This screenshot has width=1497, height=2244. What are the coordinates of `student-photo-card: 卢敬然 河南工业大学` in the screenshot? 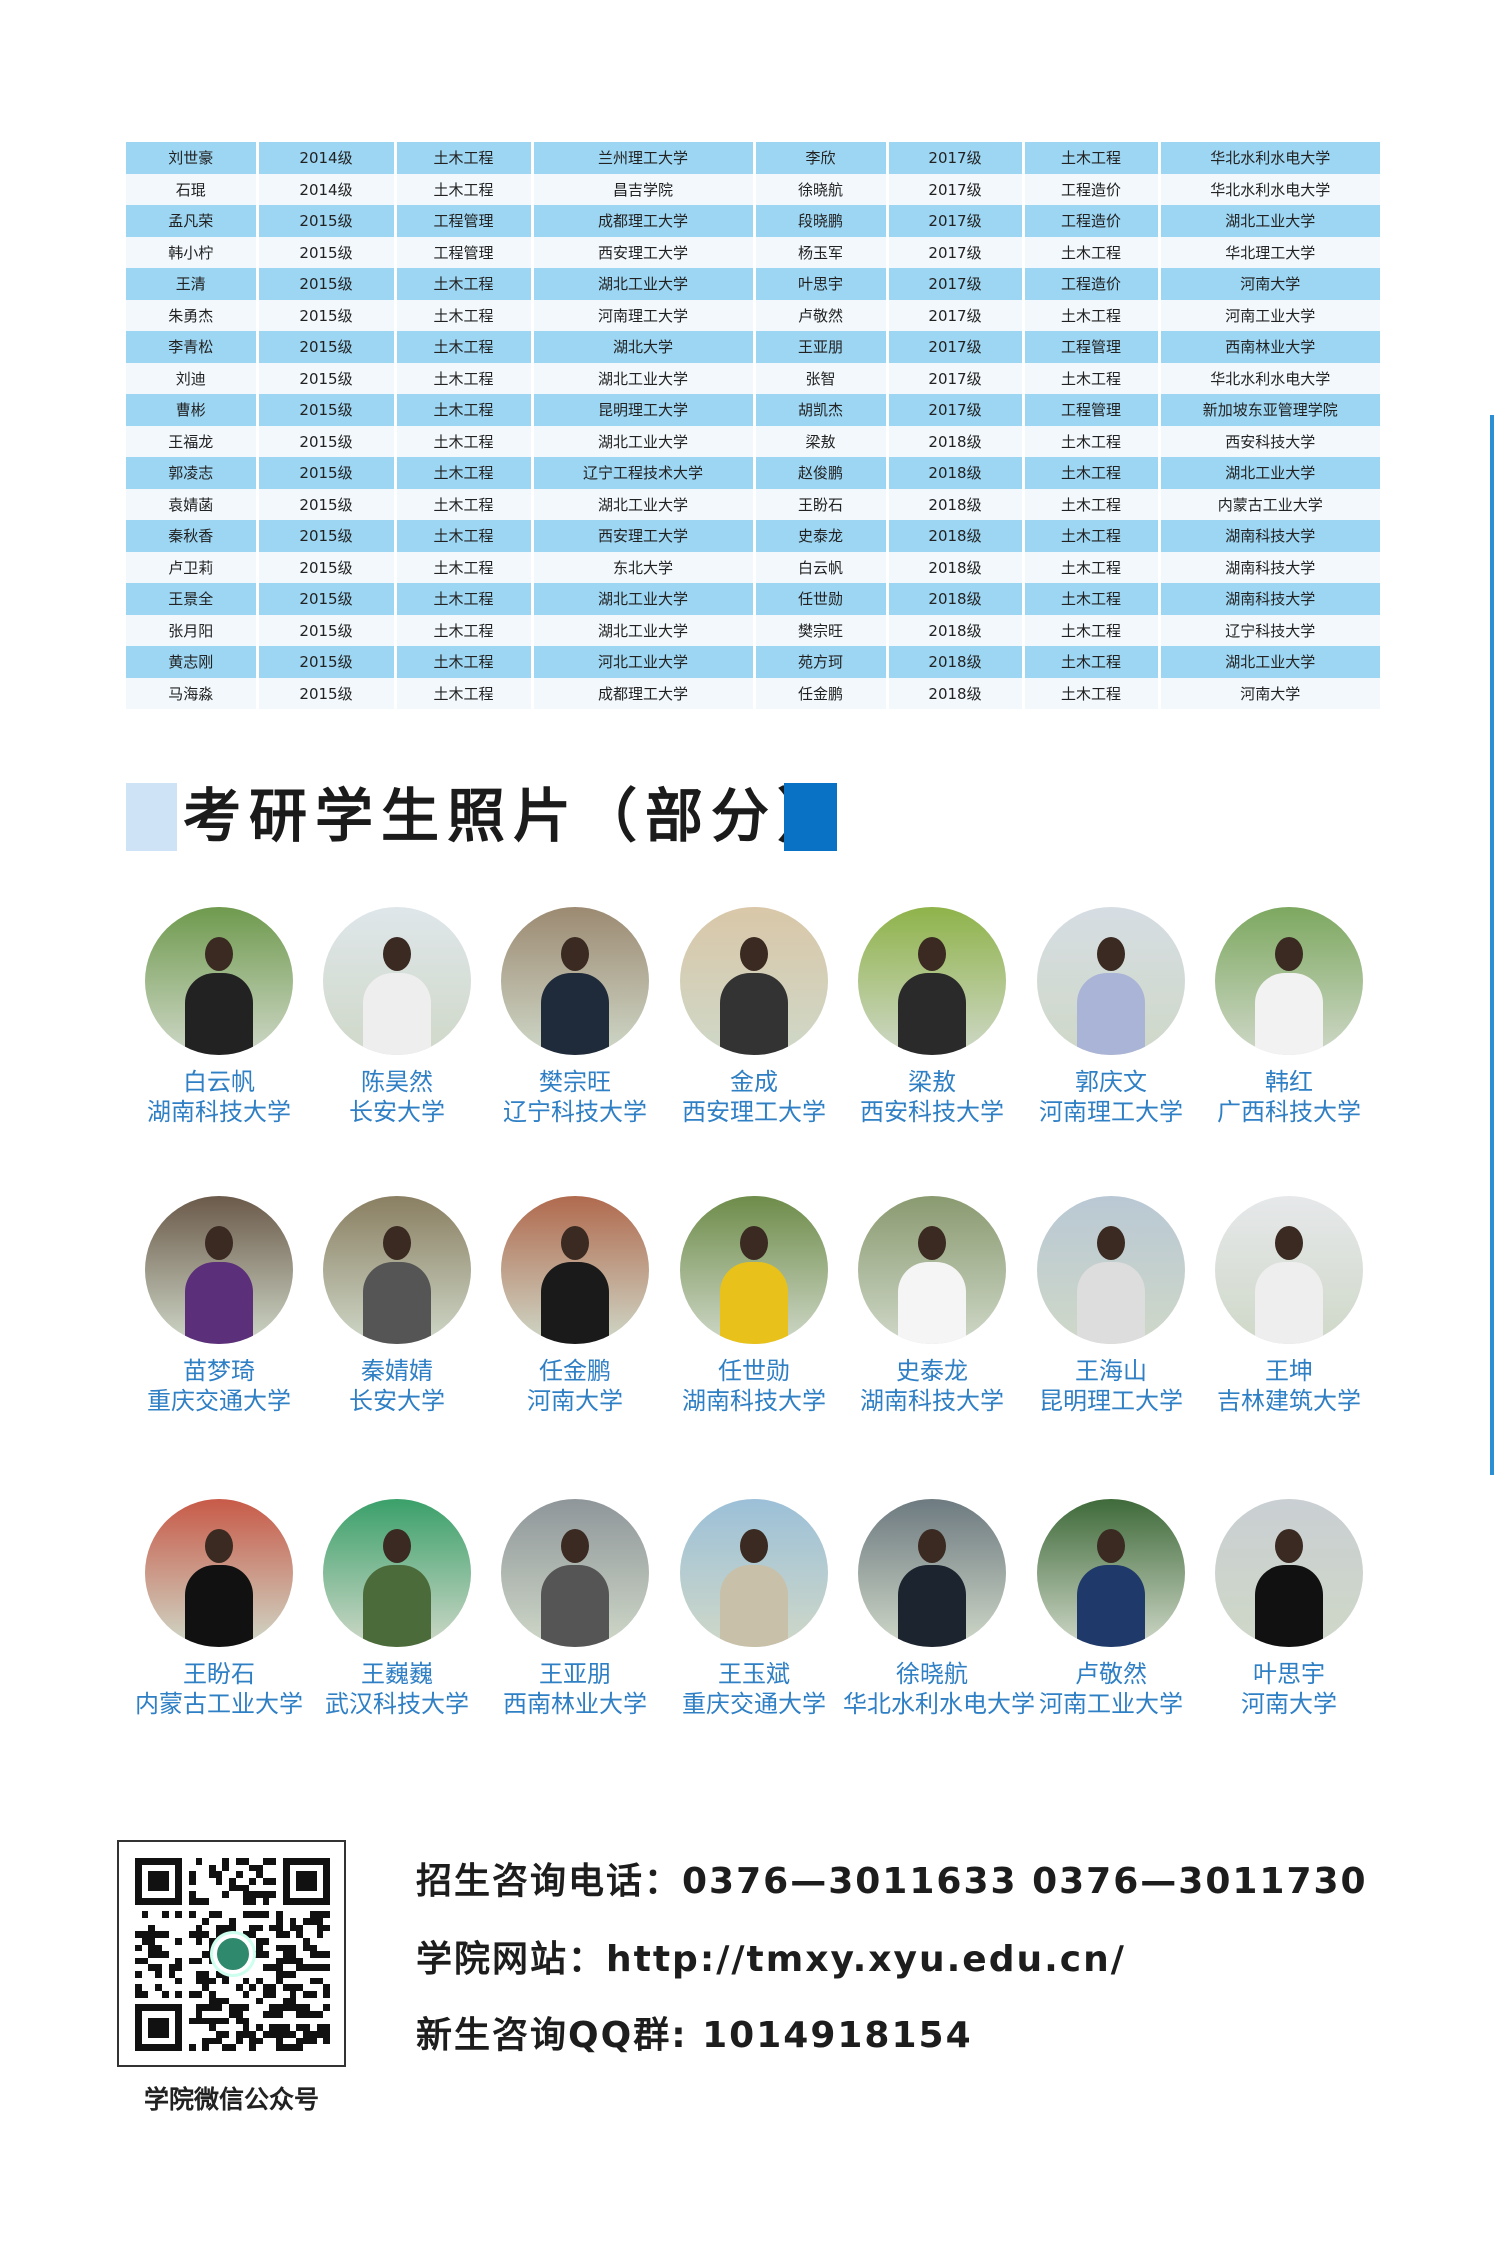 It's located at (1111, 1609).